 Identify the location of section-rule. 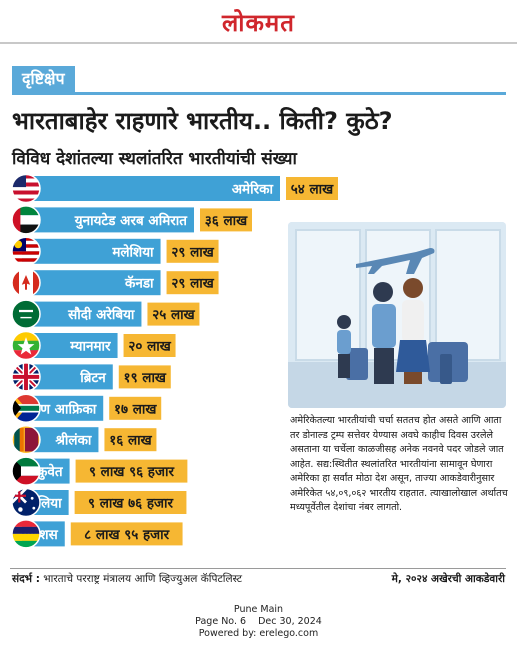
(259, 93).